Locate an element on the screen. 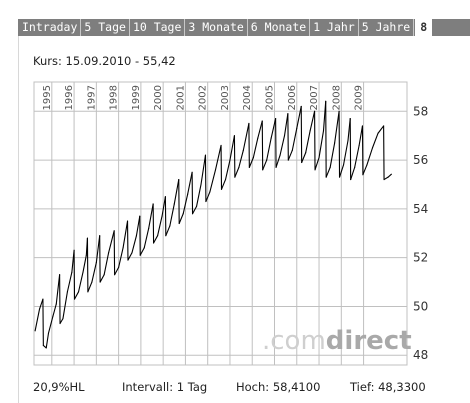 This screenshot has width=470, height=403. x-tick-label: 2008 is located at coordinates (336, 97).